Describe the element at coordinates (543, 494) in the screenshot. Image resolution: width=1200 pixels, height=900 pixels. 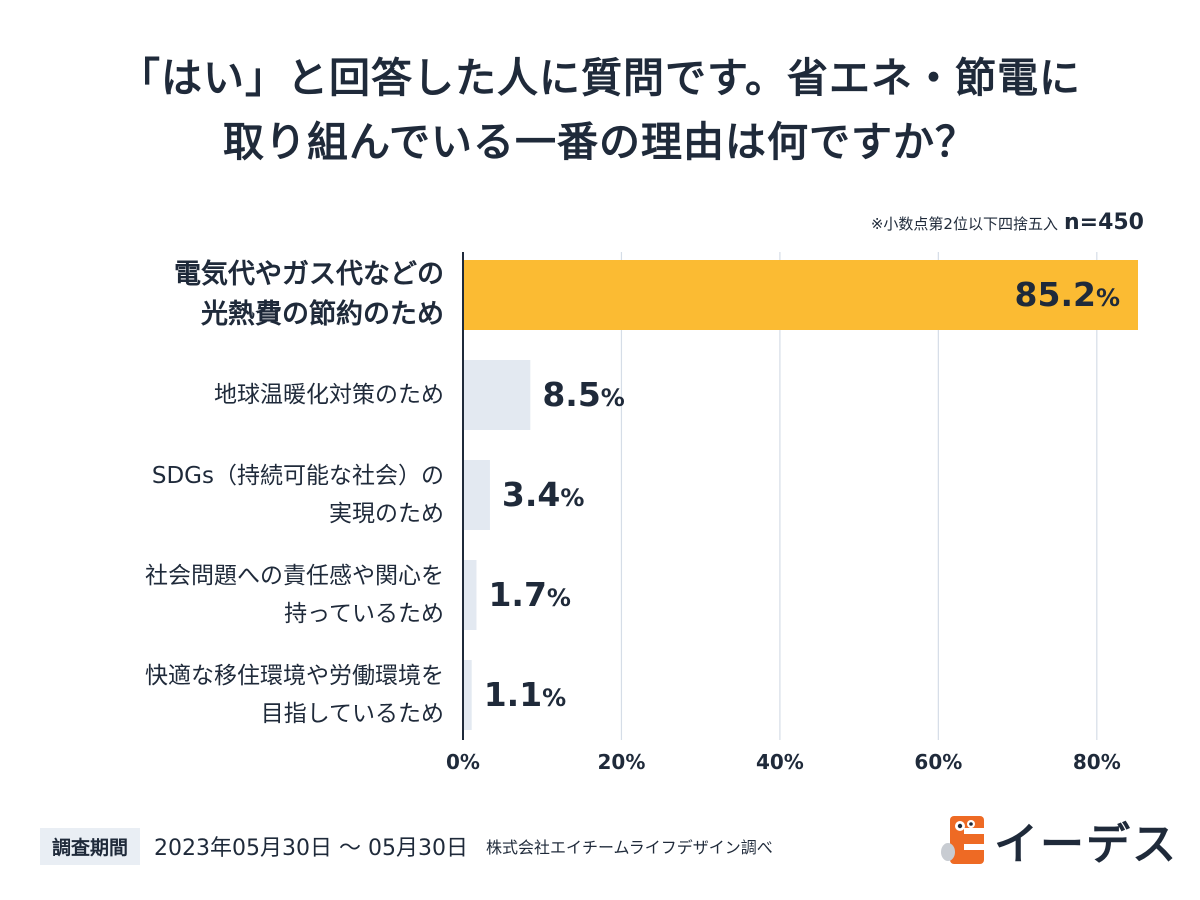
I see `value-label: 3.4%` at that location.